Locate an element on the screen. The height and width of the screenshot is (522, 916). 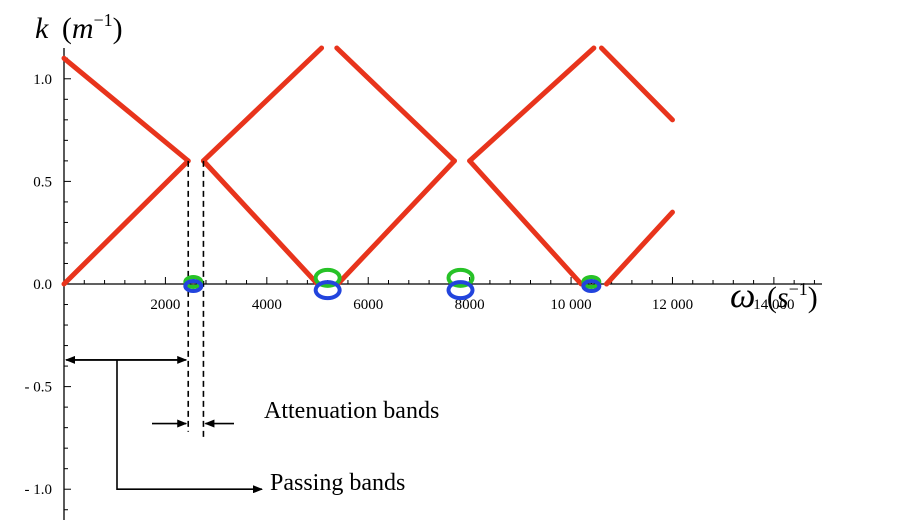
y-axis-symbol: k is located at coordinates (42, 28).